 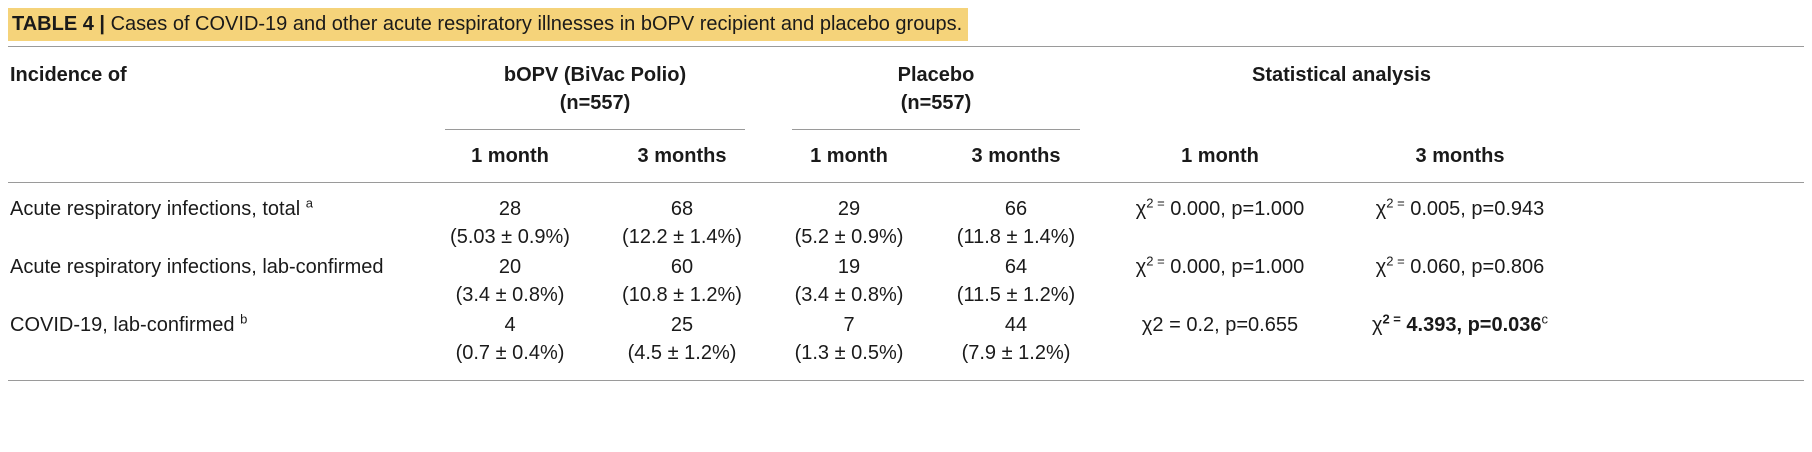 I want to click on stat-value: 0.005, p=0.943, so click(x=1474, y=209).